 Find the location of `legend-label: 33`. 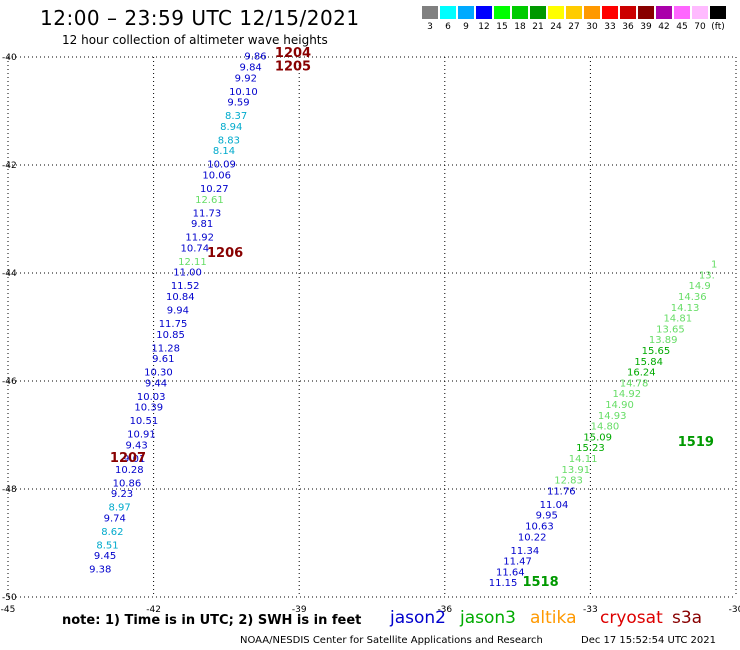

legend-label: 33 is located at coordinates (610, 27).